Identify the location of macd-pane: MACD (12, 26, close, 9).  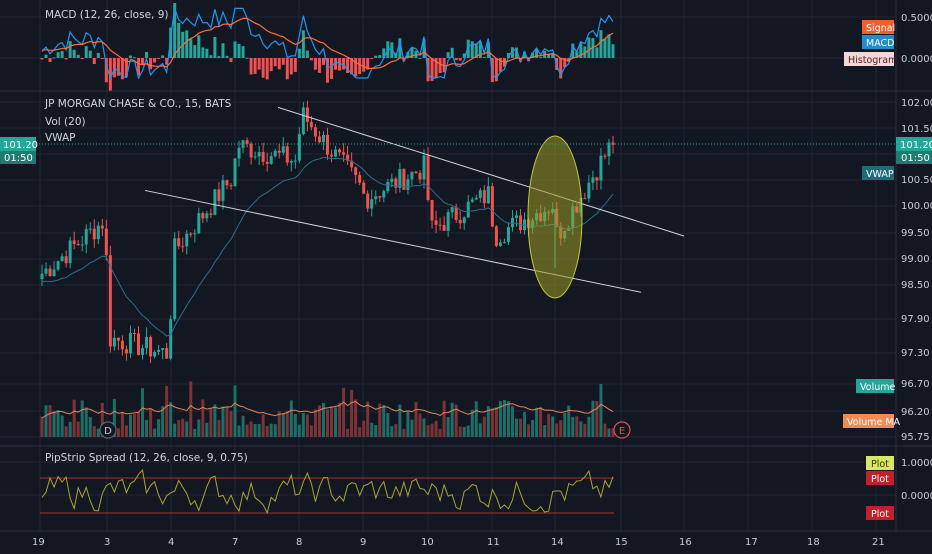
(327, 47).